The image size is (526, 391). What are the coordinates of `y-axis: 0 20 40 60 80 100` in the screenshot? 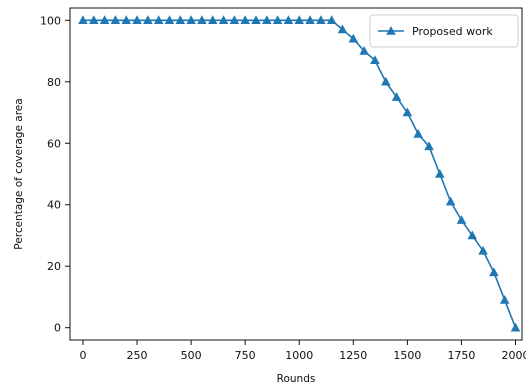 It's located at (55, 174).